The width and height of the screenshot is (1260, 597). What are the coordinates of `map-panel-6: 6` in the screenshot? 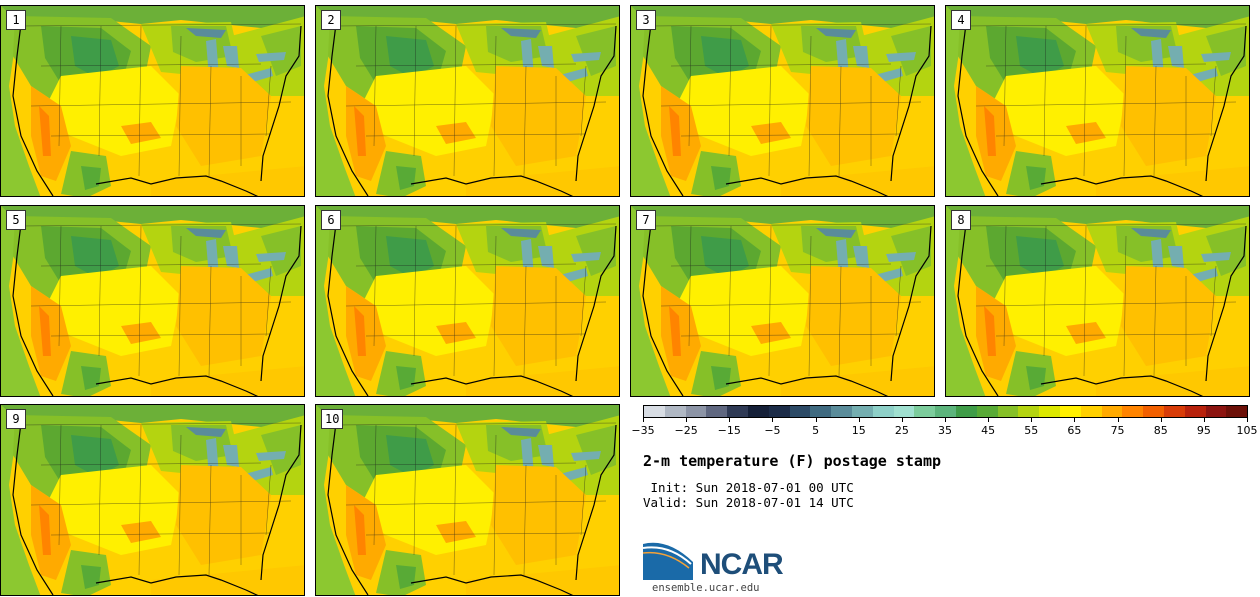 It's located at (467, 301).